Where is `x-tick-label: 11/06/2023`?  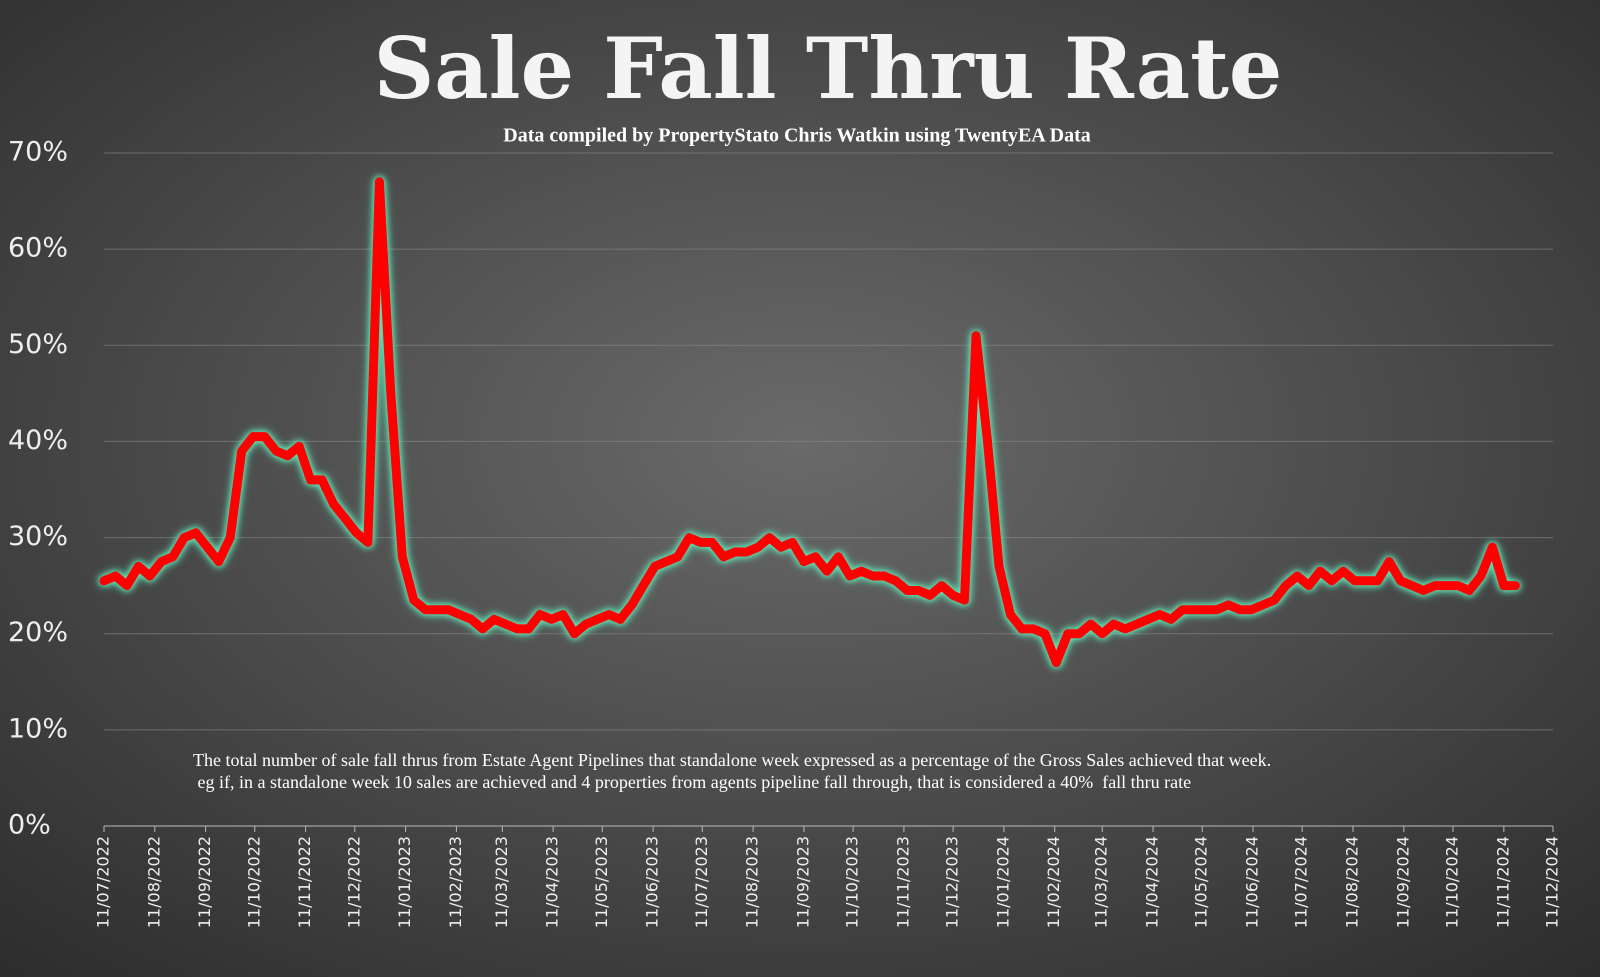
x-tick-label: 11/06/2023 is located at coordinates (652, 882).